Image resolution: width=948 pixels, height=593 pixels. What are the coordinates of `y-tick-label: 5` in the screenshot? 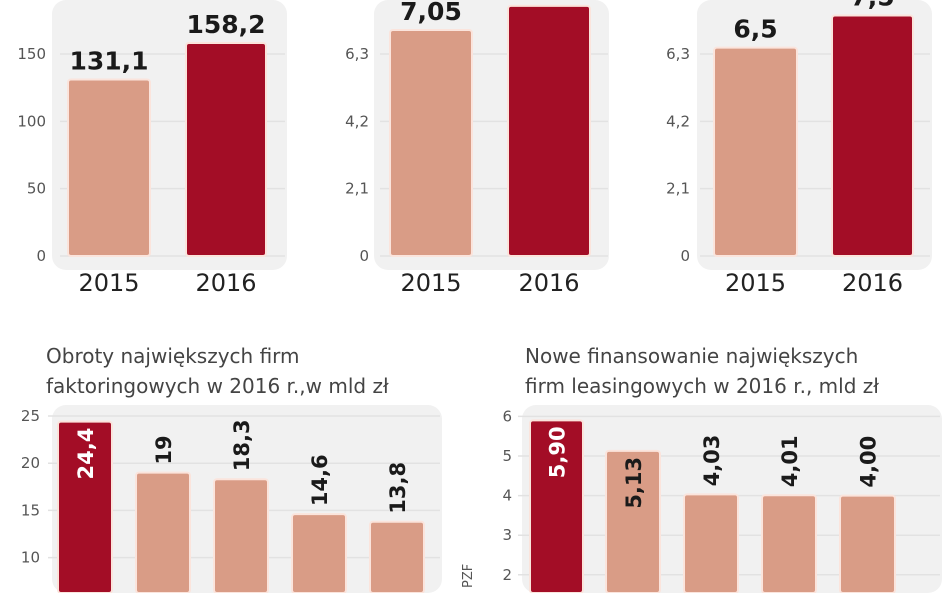 It's located at (507, 456).